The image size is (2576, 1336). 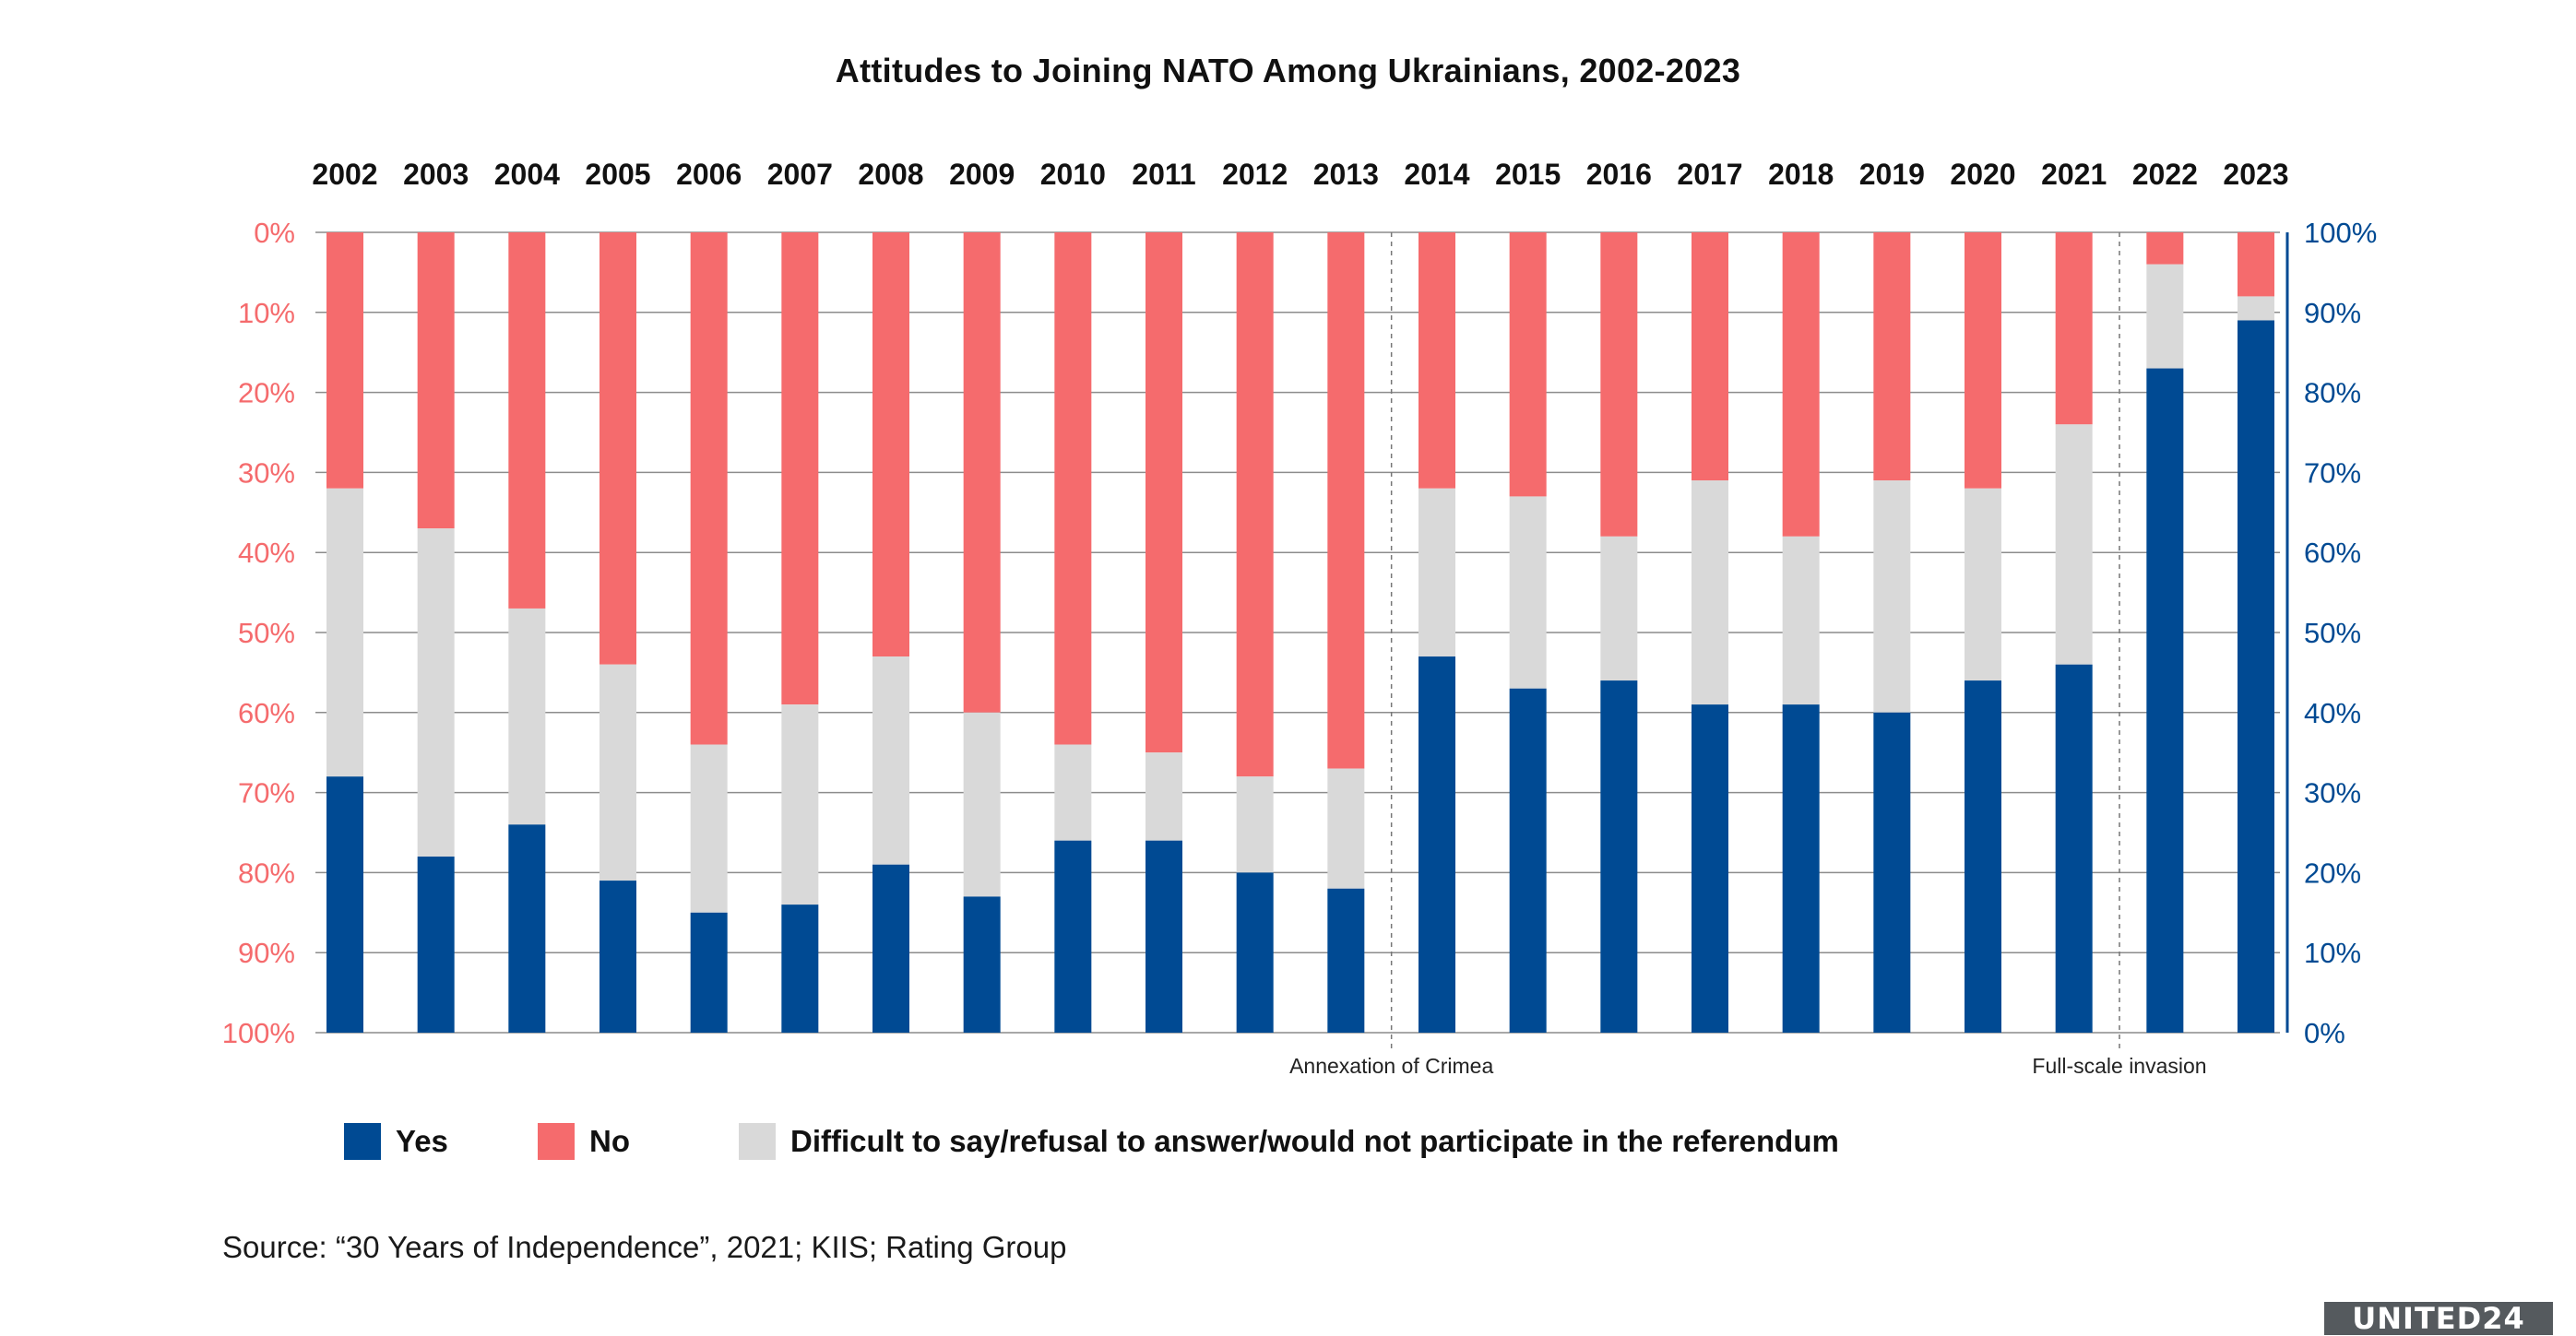 I want to click on left-axis-tick-label: 30%, so click(x=266, y=472).